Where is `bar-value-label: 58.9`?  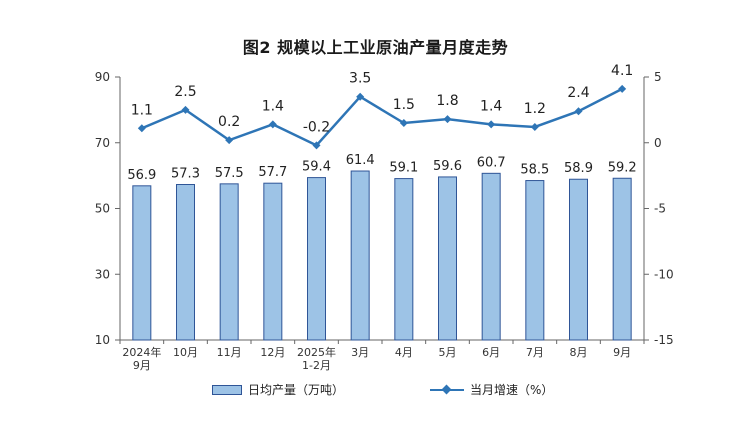 bar-value-label: 58.9 is located at coordinates (578, 168).